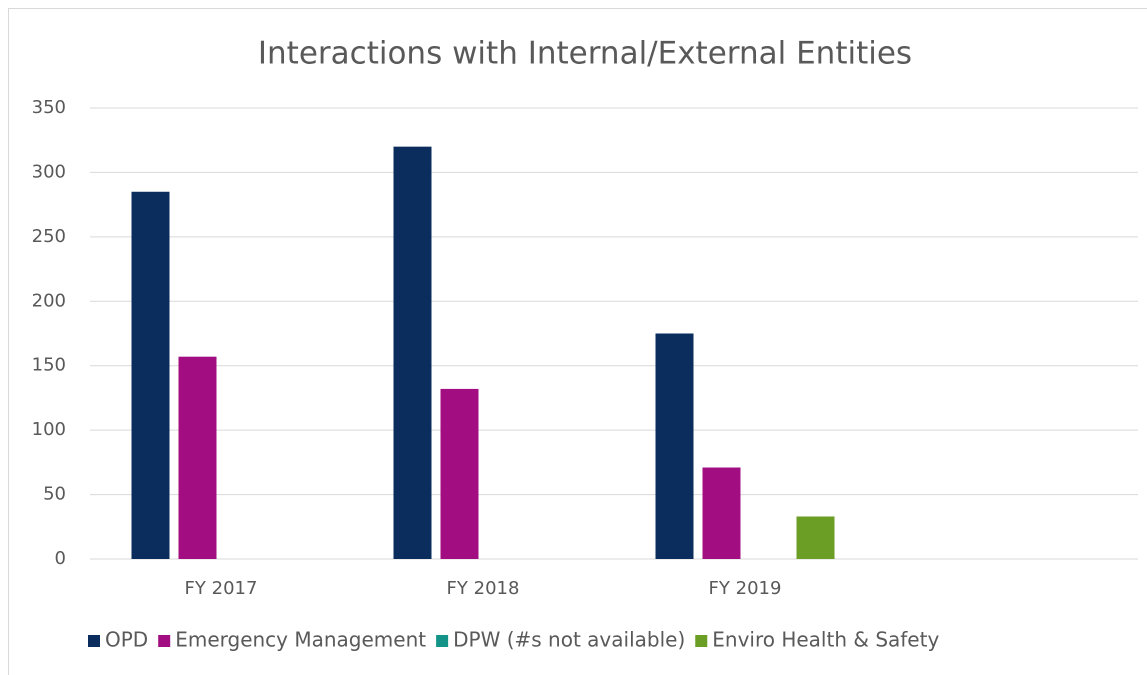  Describe the element at coordinates (569, 640) in the screenshot. I see `legend-label: DPW (#s not available)` at that location.